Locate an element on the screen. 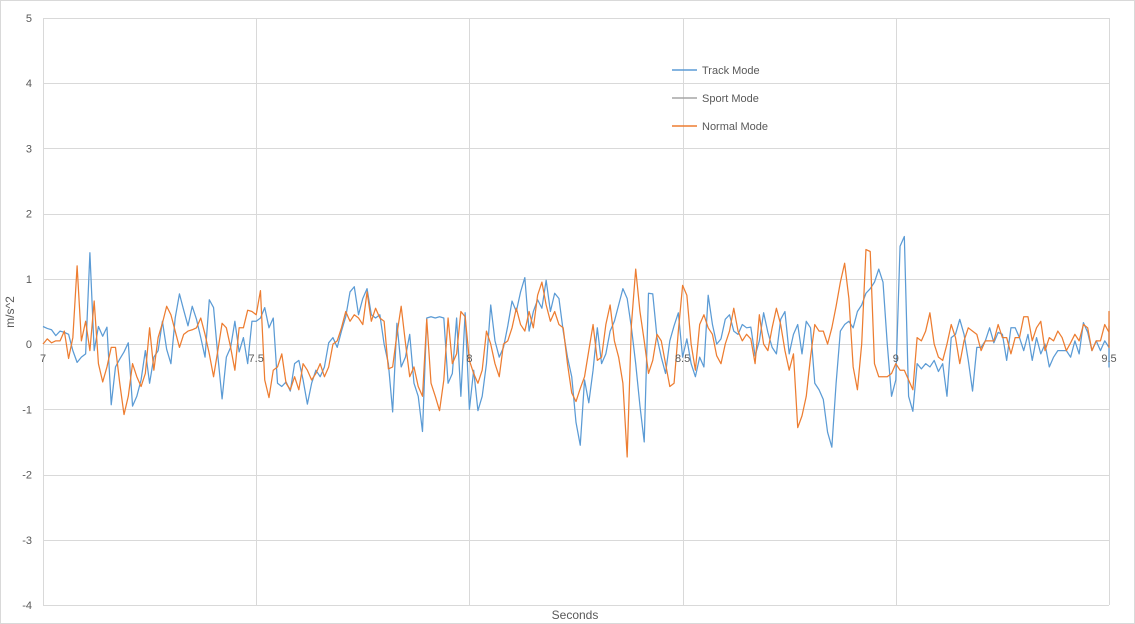 Image resolution: width=1135 pixels, height=624 pixels. y-axis-title: m/s^2 is located at coordinates (10, 312).